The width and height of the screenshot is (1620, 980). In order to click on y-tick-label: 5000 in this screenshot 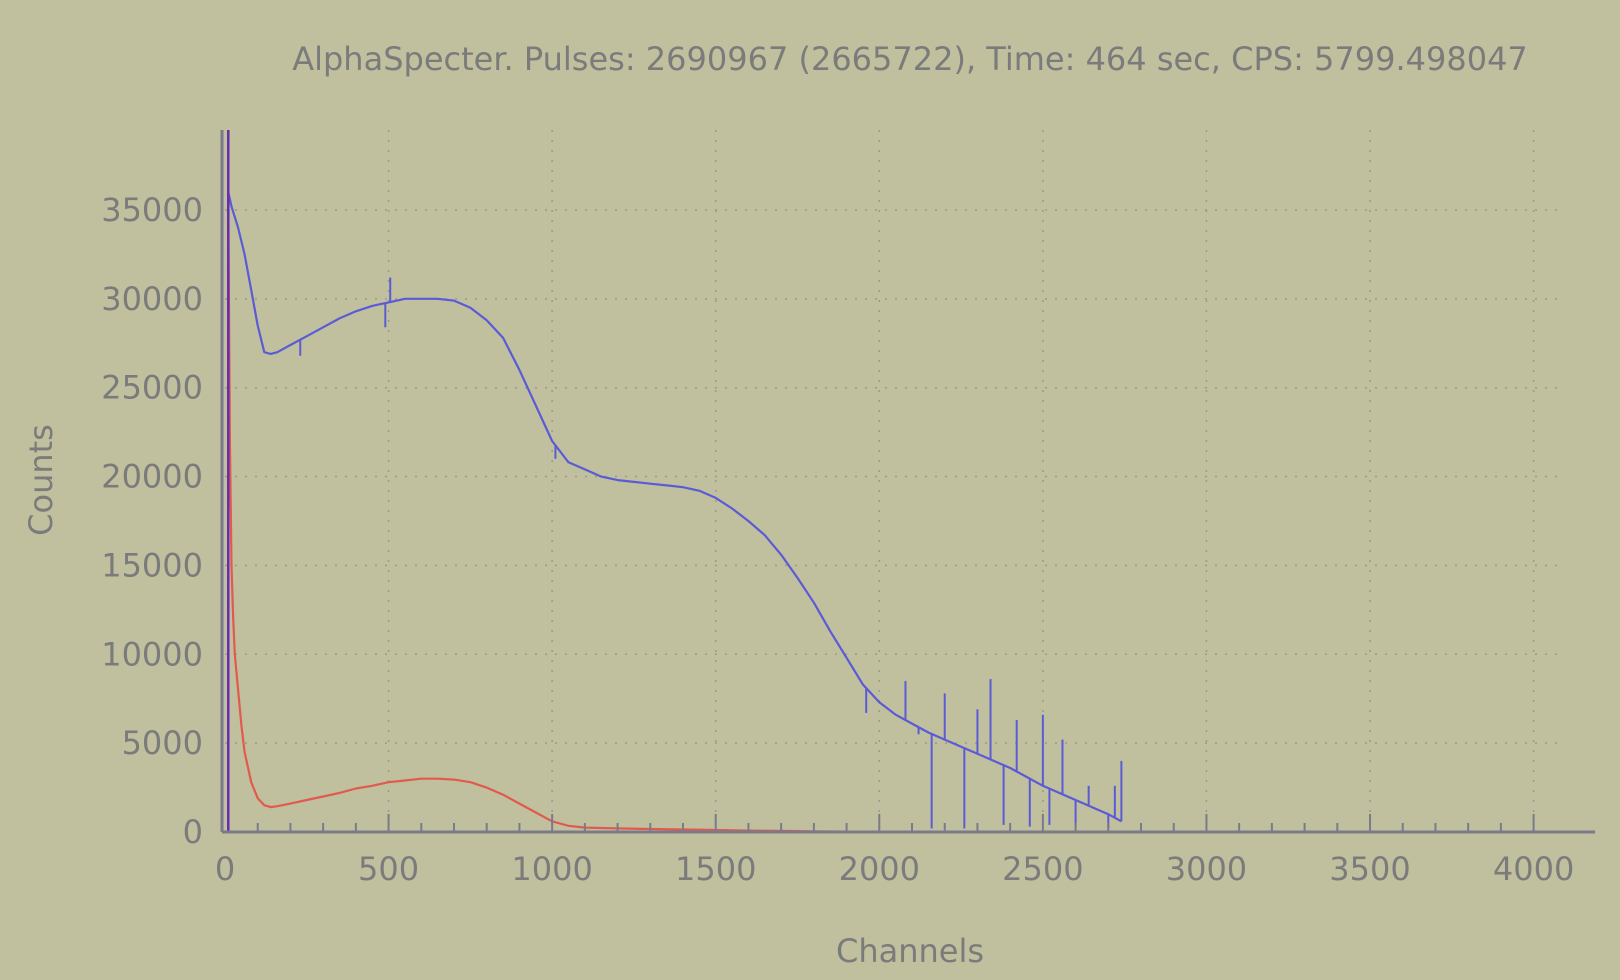, I will do `click(162, 743)`.